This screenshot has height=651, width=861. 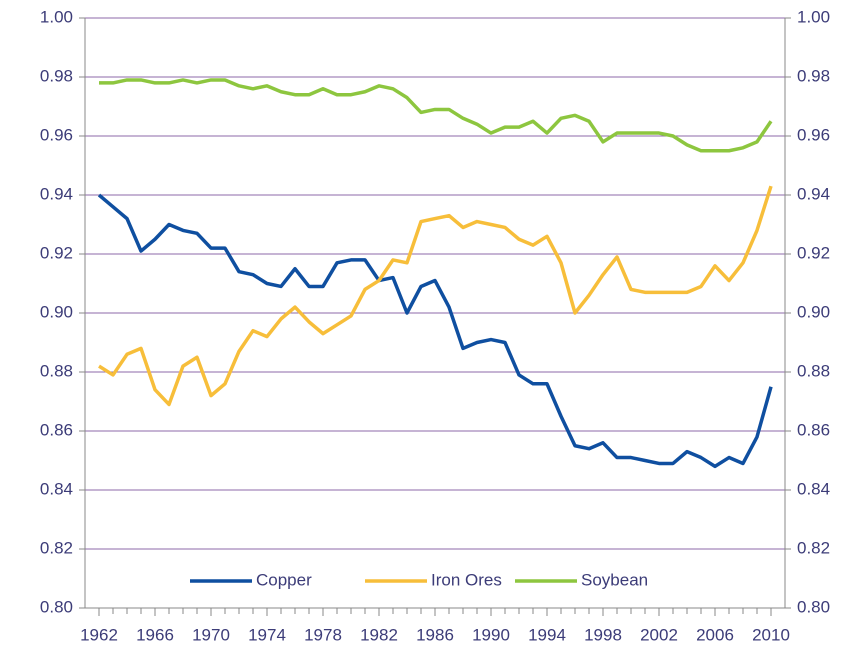 What do you see at coordinates (813, 311) in the screenshot?
I see `y2-tick-label: 0.90` at bounding box center [813, 311].